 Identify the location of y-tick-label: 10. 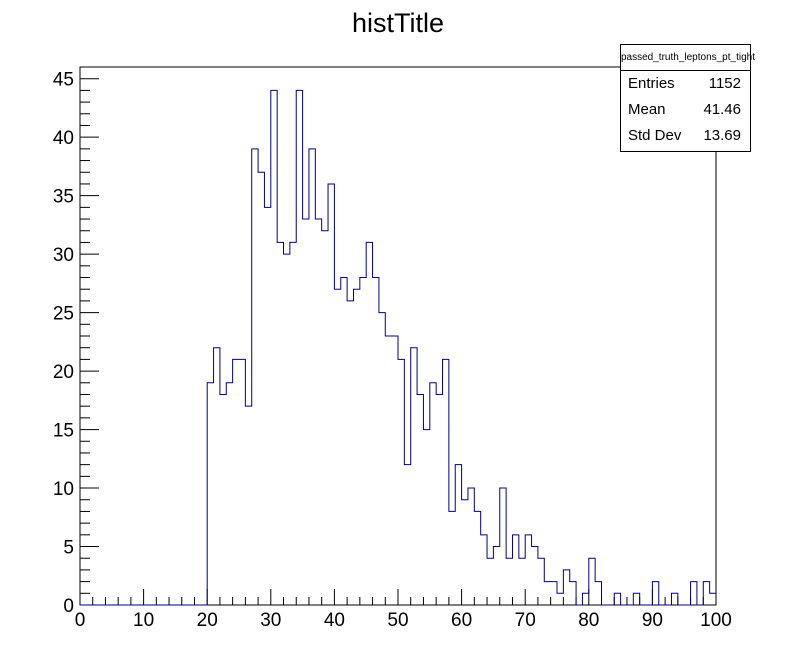
(63, 489).